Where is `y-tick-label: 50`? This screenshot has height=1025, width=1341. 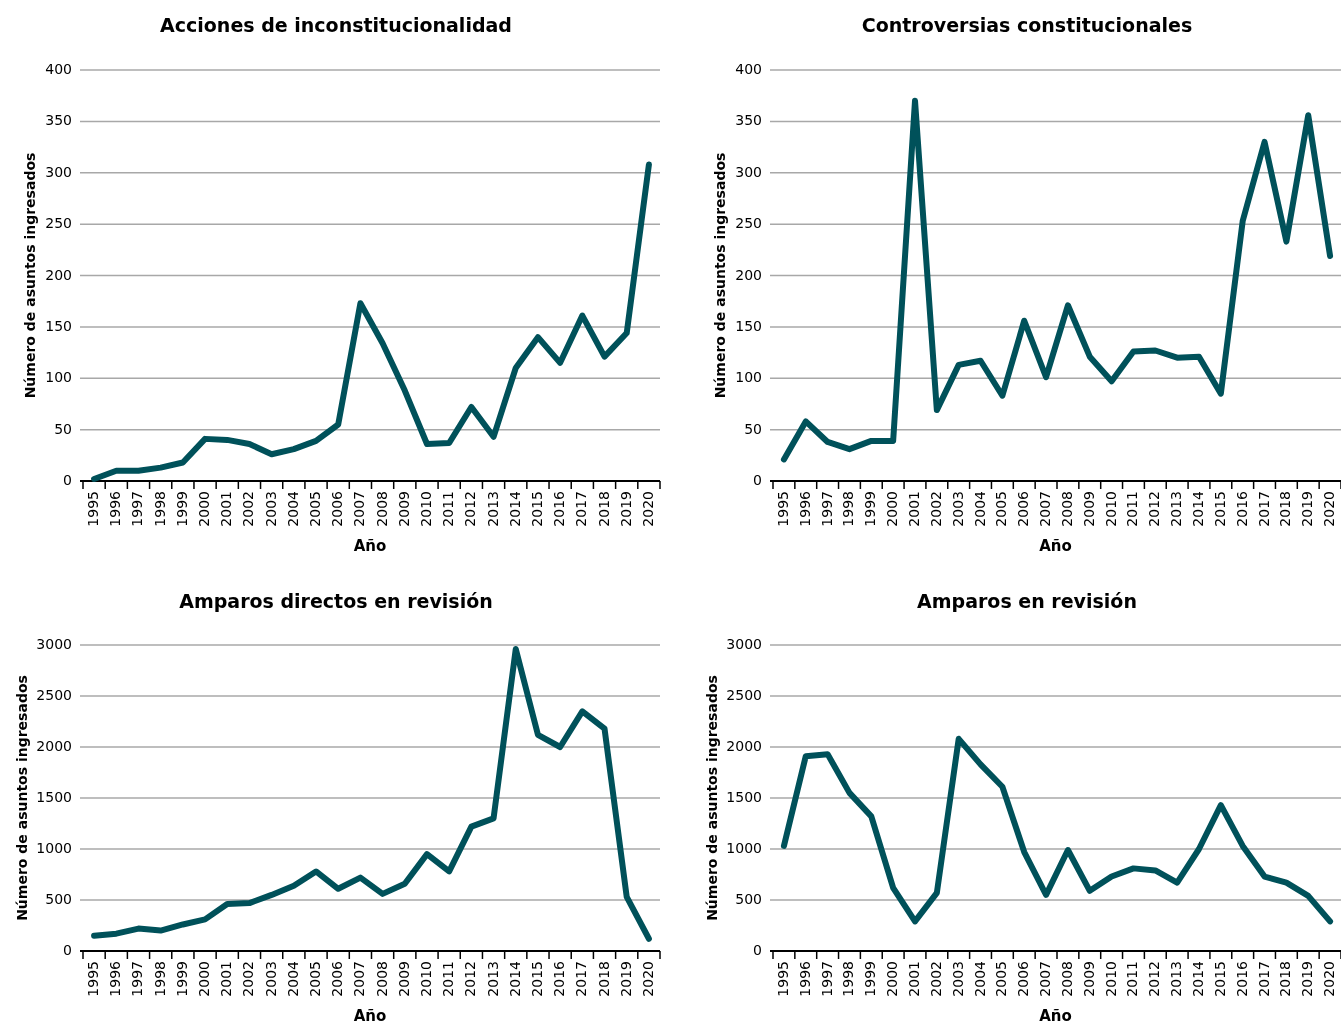 y-tick-label: 50 is located at coordinates (753, 428).